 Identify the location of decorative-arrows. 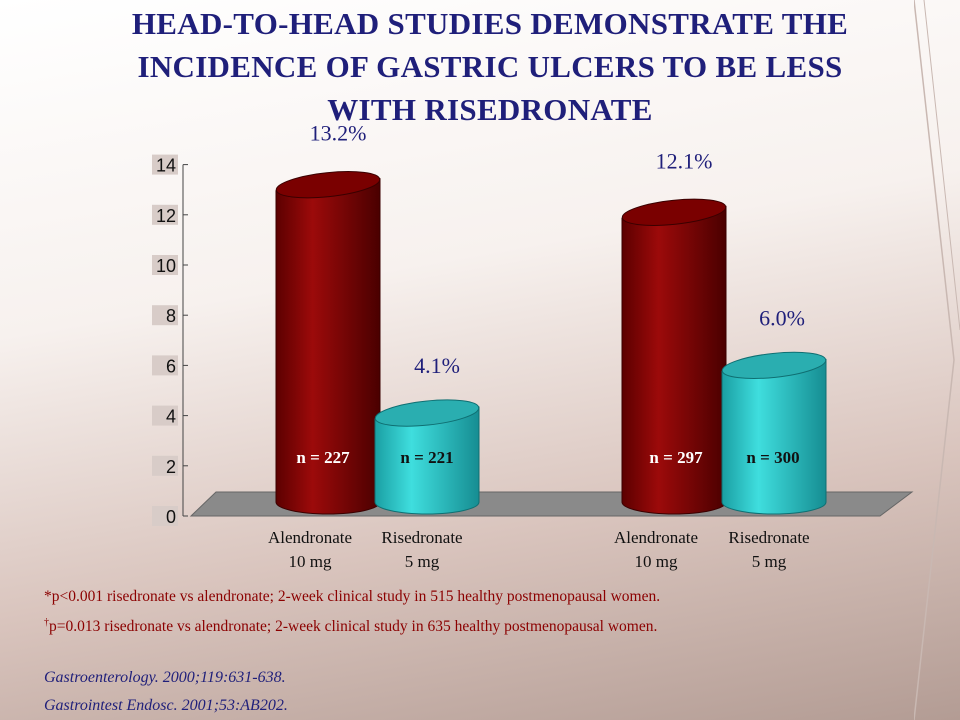
(937, 360).